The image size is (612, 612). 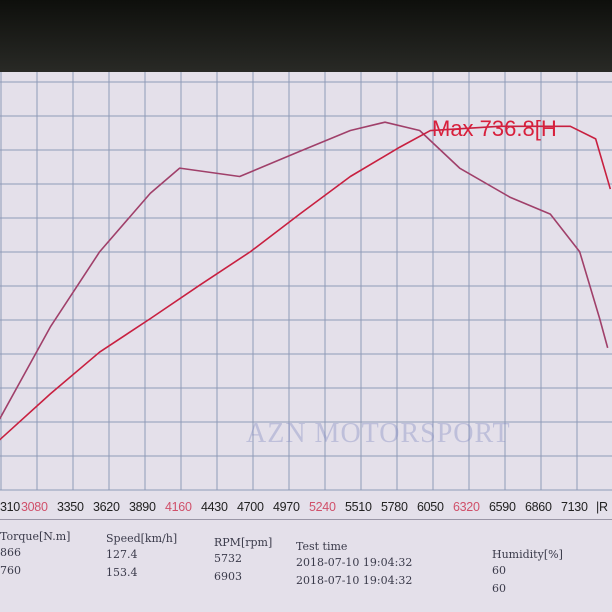 I want to click on table-cell: 866, so click(x=10, y=552).